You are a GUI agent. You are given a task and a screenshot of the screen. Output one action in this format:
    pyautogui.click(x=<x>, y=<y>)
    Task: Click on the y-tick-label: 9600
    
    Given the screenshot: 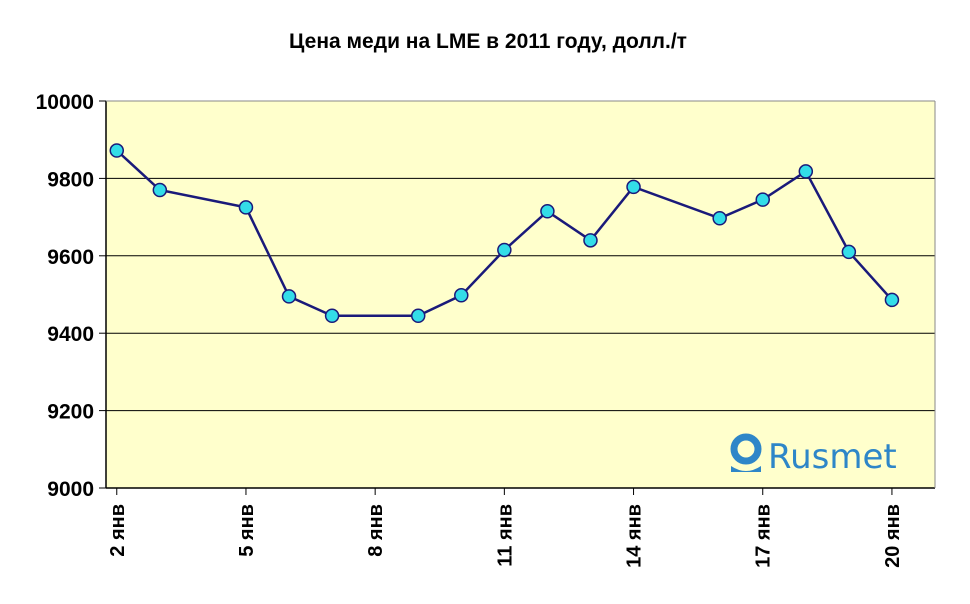 What is the action you would take?
    pyautogui.click(x=70, y=257)
    